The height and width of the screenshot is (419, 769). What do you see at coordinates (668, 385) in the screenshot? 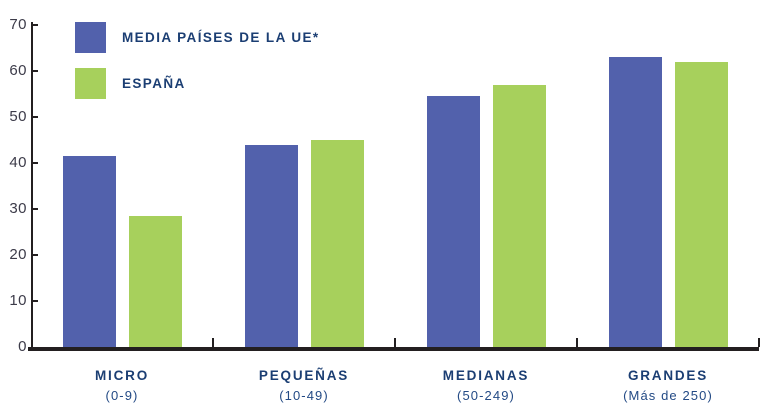
I see `category-label-group: GRANDES (Más de 250)` at bounding box center [668, 385].